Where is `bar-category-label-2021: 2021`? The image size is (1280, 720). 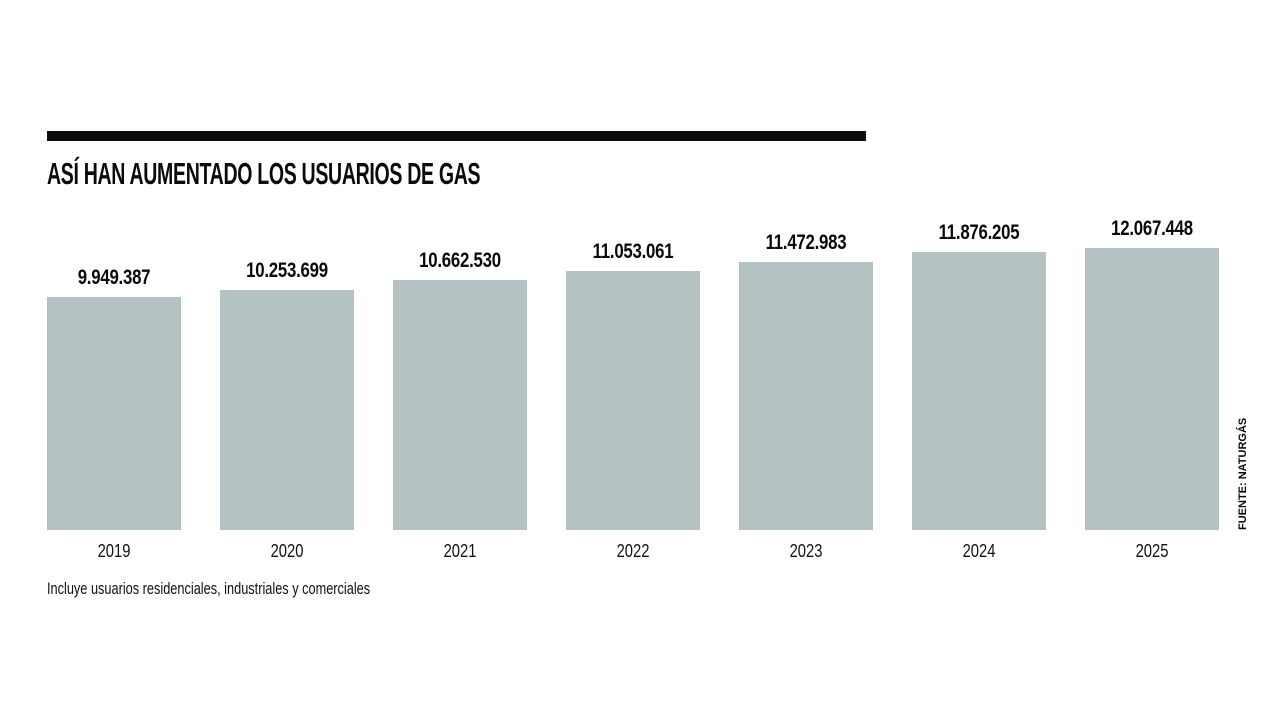 bar-category-label-2021: 2021 is located at coordinates (460, 551).